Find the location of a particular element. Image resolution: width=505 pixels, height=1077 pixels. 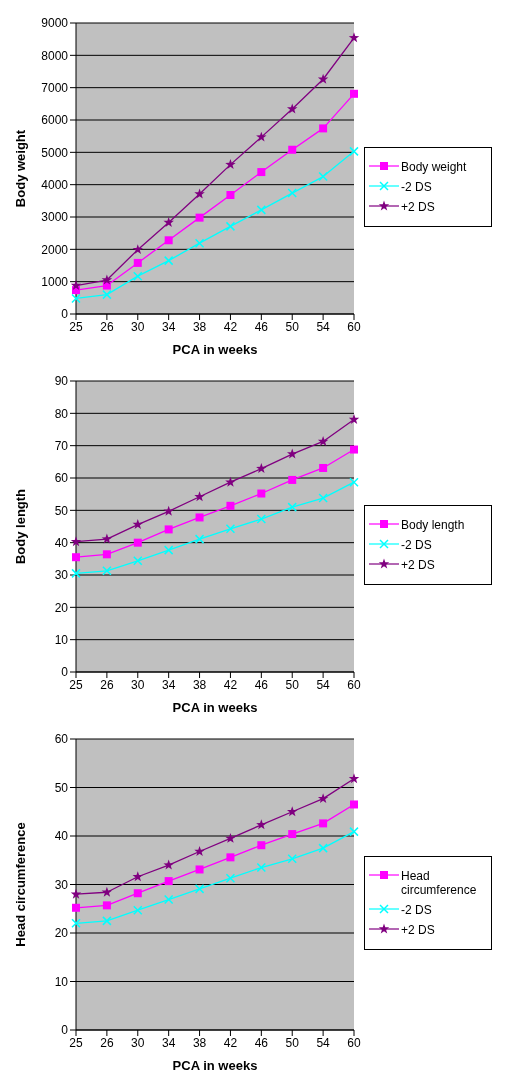

y-tick-label: 8000 is located at coordinates (55, 55).